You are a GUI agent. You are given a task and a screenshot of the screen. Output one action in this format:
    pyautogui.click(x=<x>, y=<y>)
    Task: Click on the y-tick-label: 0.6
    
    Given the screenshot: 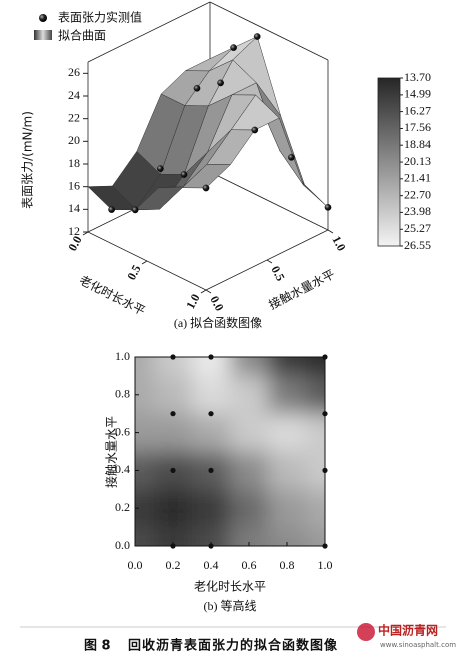 What is the action you would take?
    pyautogui.click(x=122, y=431)
    